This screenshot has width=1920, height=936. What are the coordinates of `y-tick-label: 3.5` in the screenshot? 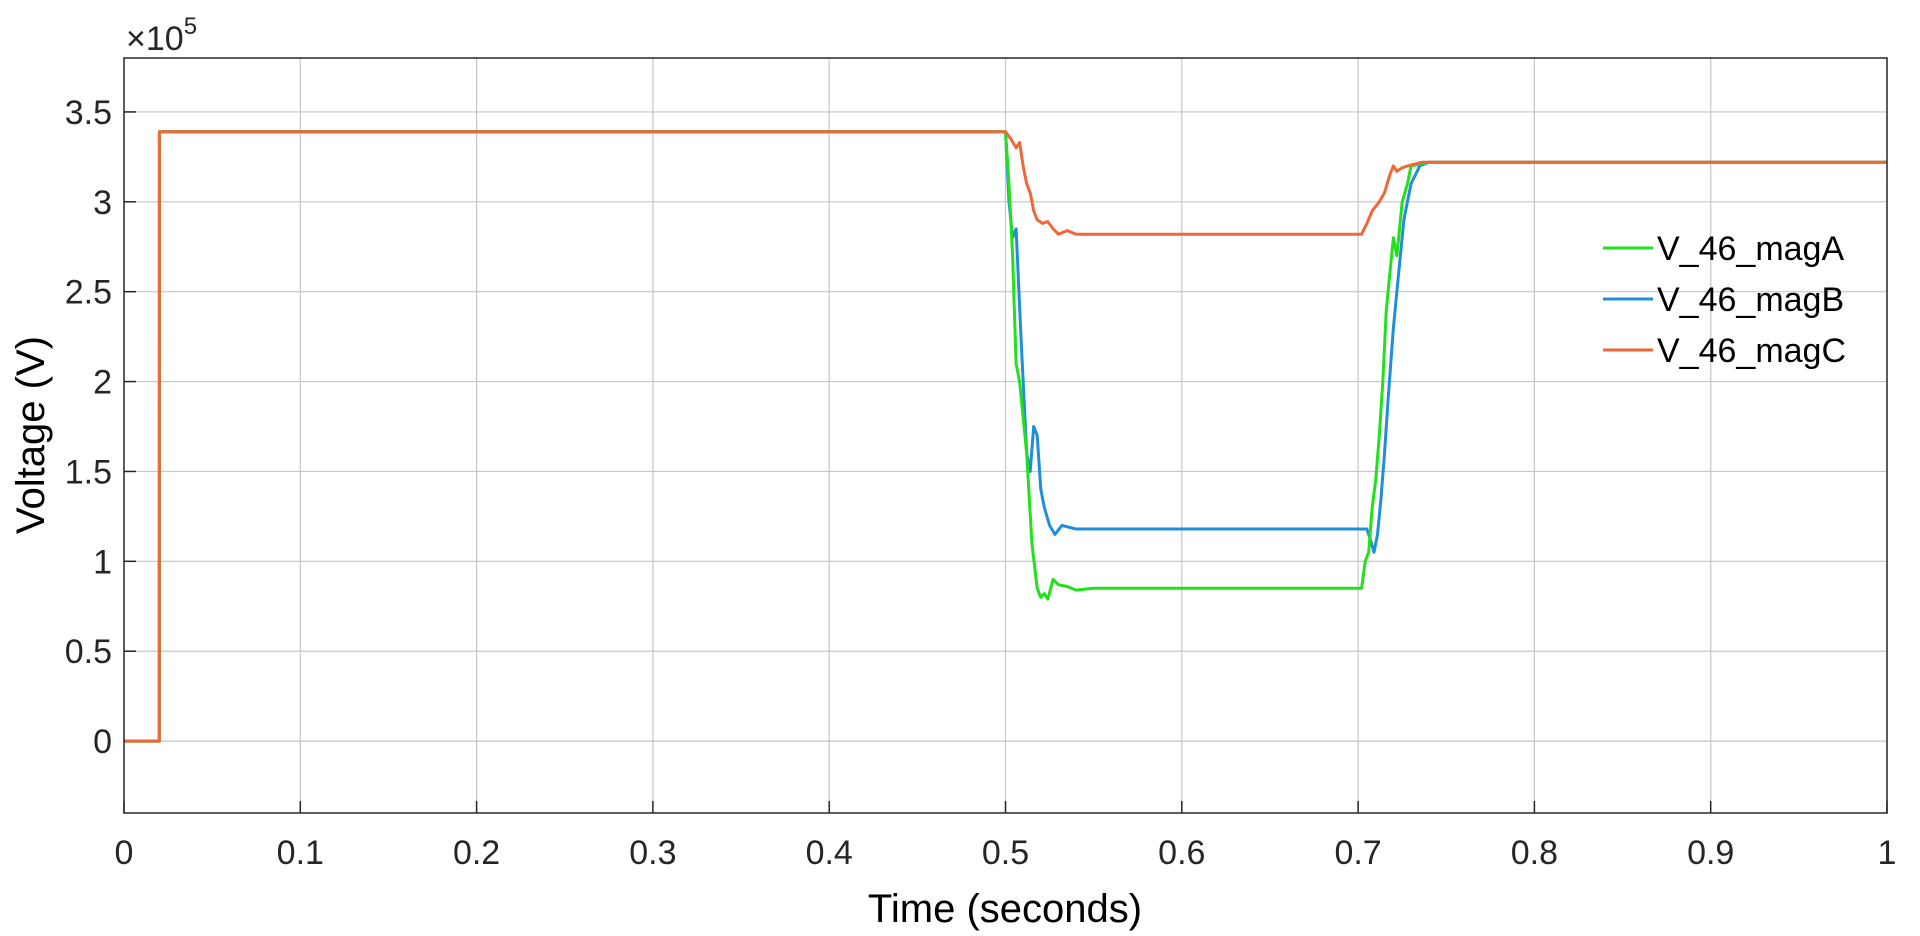 It's located at (88, 113).